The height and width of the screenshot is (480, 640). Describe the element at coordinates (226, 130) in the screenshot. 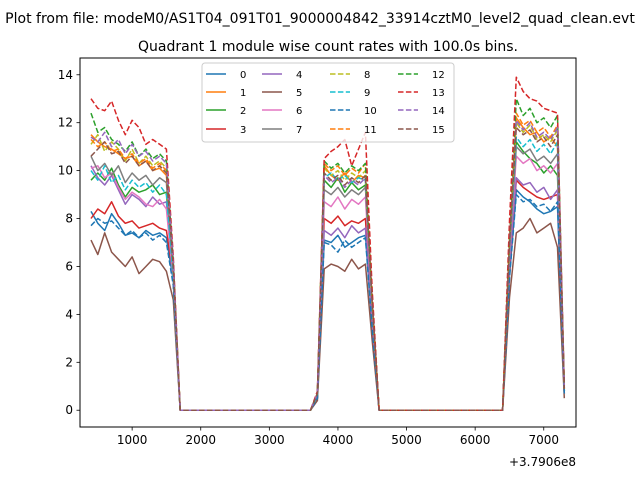

I see `legend-item-3: 3` at that location.